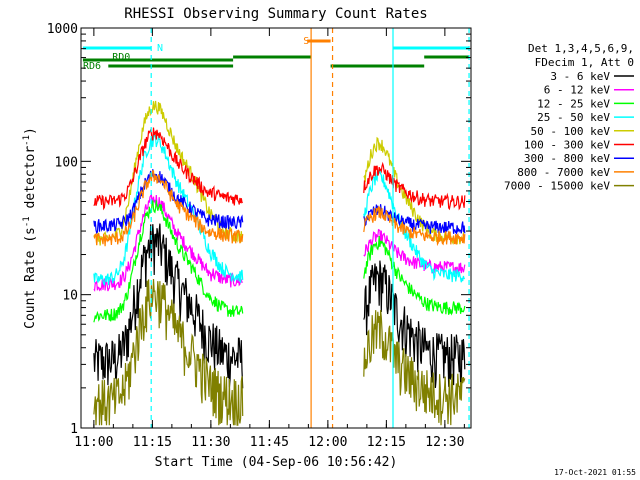 This screenshot has height=480, width=640. I want to click on legend-label-5: 100 - 300 keV, so click(567, 145).